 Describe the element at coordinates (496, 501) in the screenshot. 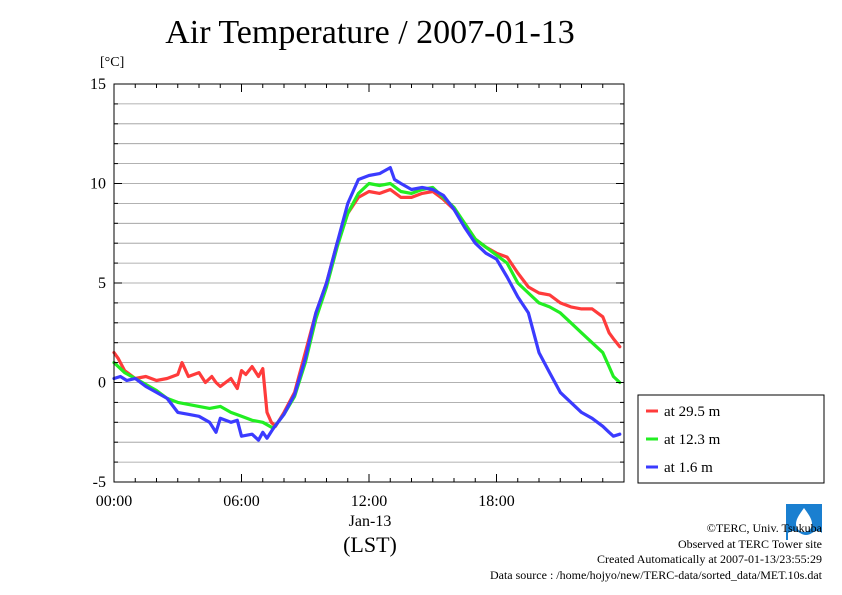

I see `x-tick-label: 18:00` at that location.